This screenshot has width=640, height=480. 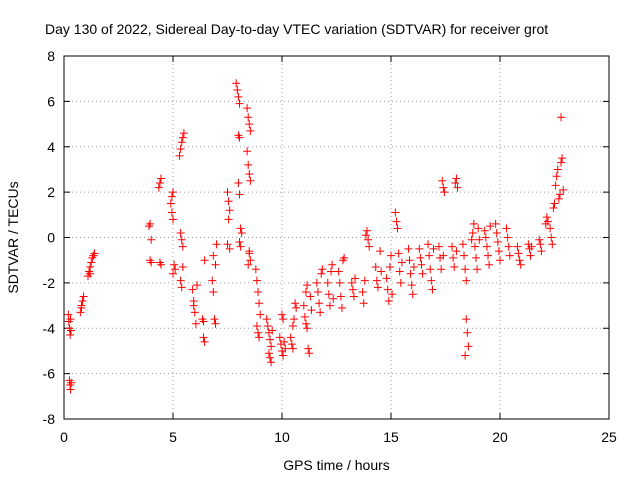 I want to click on y-tick-label: 6, so click(x=51, y=101).